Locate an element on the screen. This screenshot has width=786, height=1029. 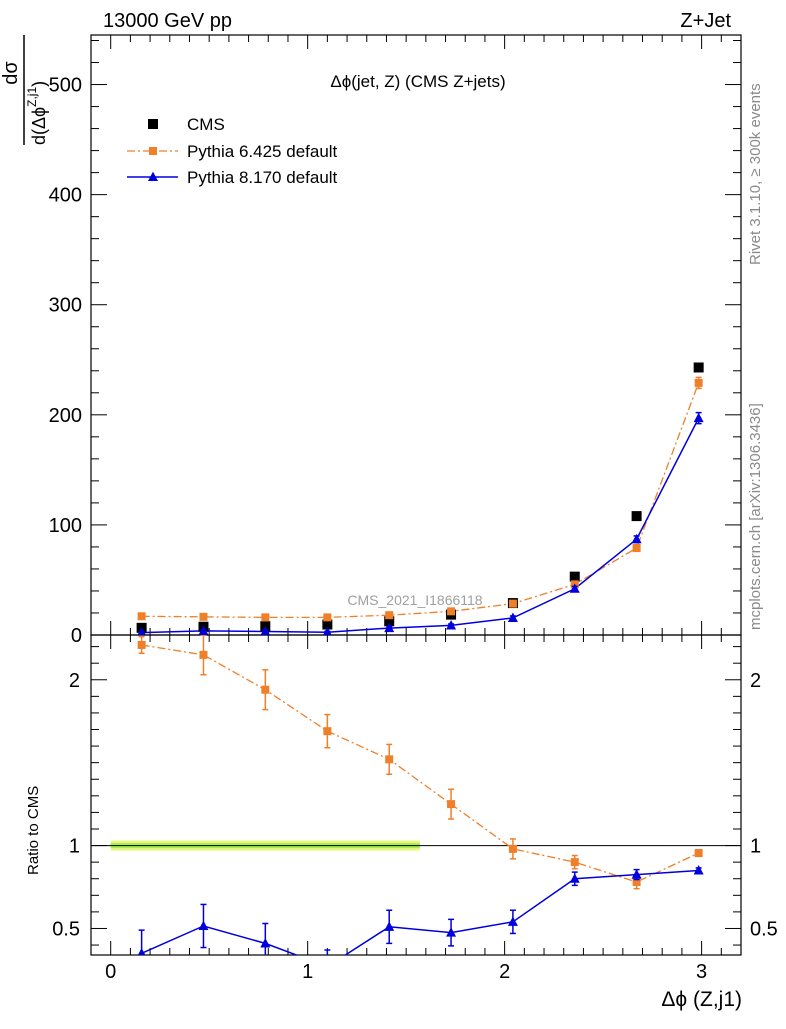
ratio-ytick-label-left: 1 is located at coordinates (74, 847).